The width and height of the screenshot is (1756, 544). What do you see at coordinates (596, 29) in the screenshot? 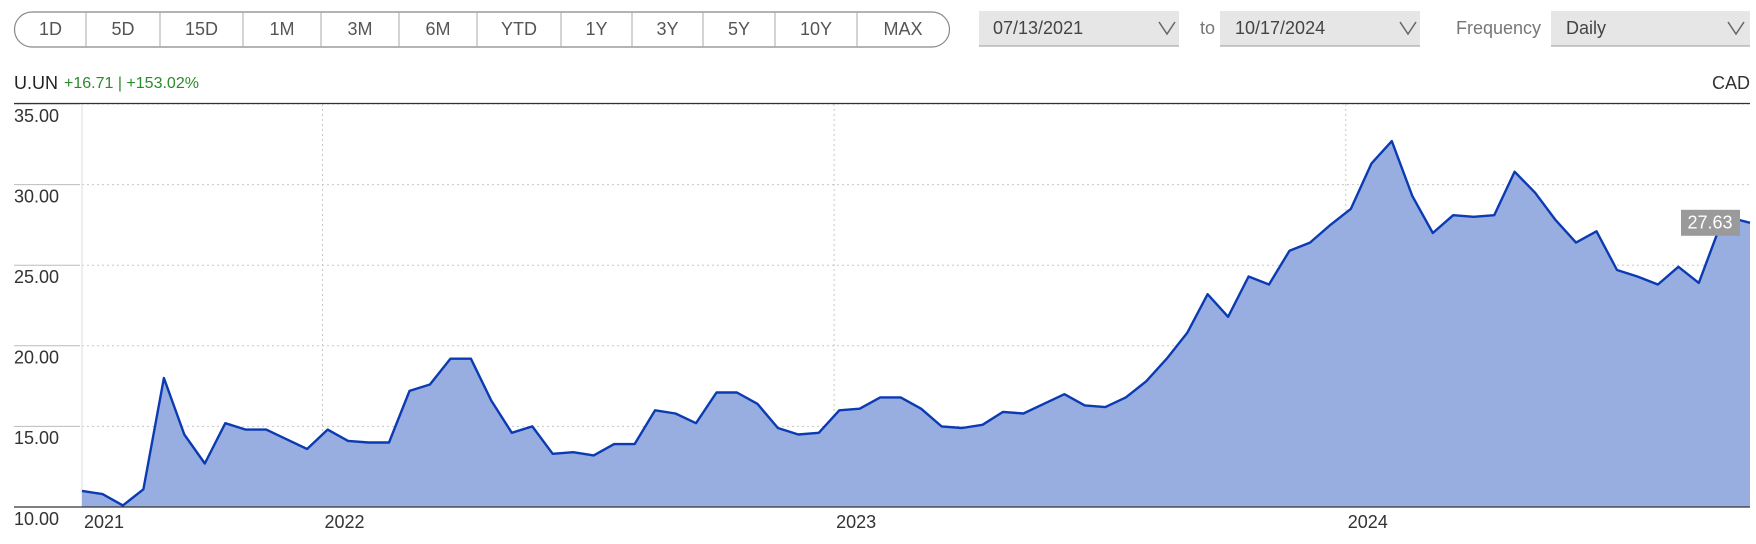
I see `button-label: 1Y` at bounding box center [596, 29].